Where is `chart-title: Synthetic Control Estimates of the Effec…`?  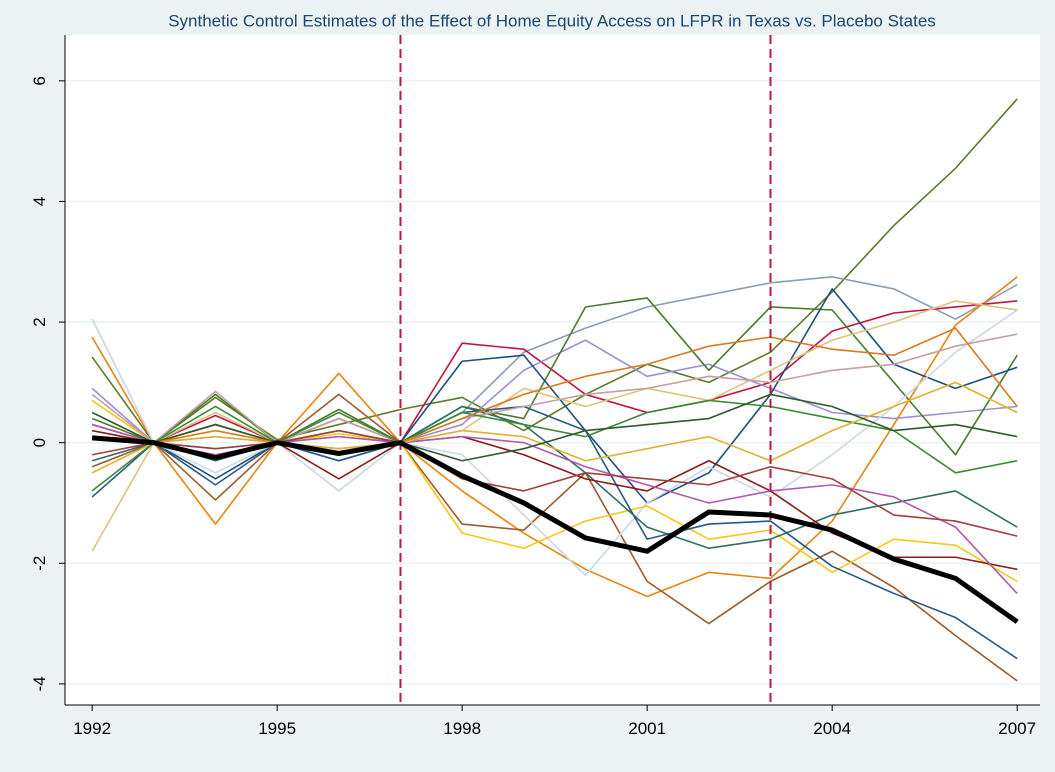
chart-title: Synthetic Control Estimates of the Effec… is located at coordinates (552, 20).